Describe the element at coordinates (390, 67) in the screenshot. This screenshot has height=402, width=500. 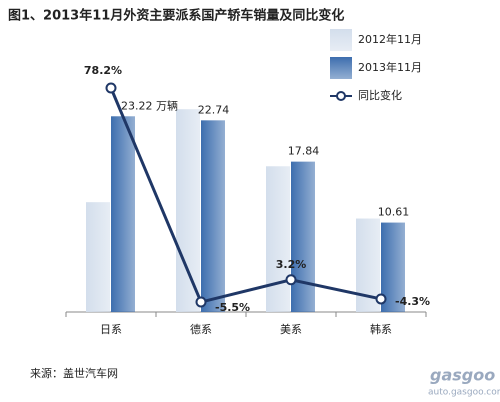
I see `legend-label: 2013年11月` at that location.